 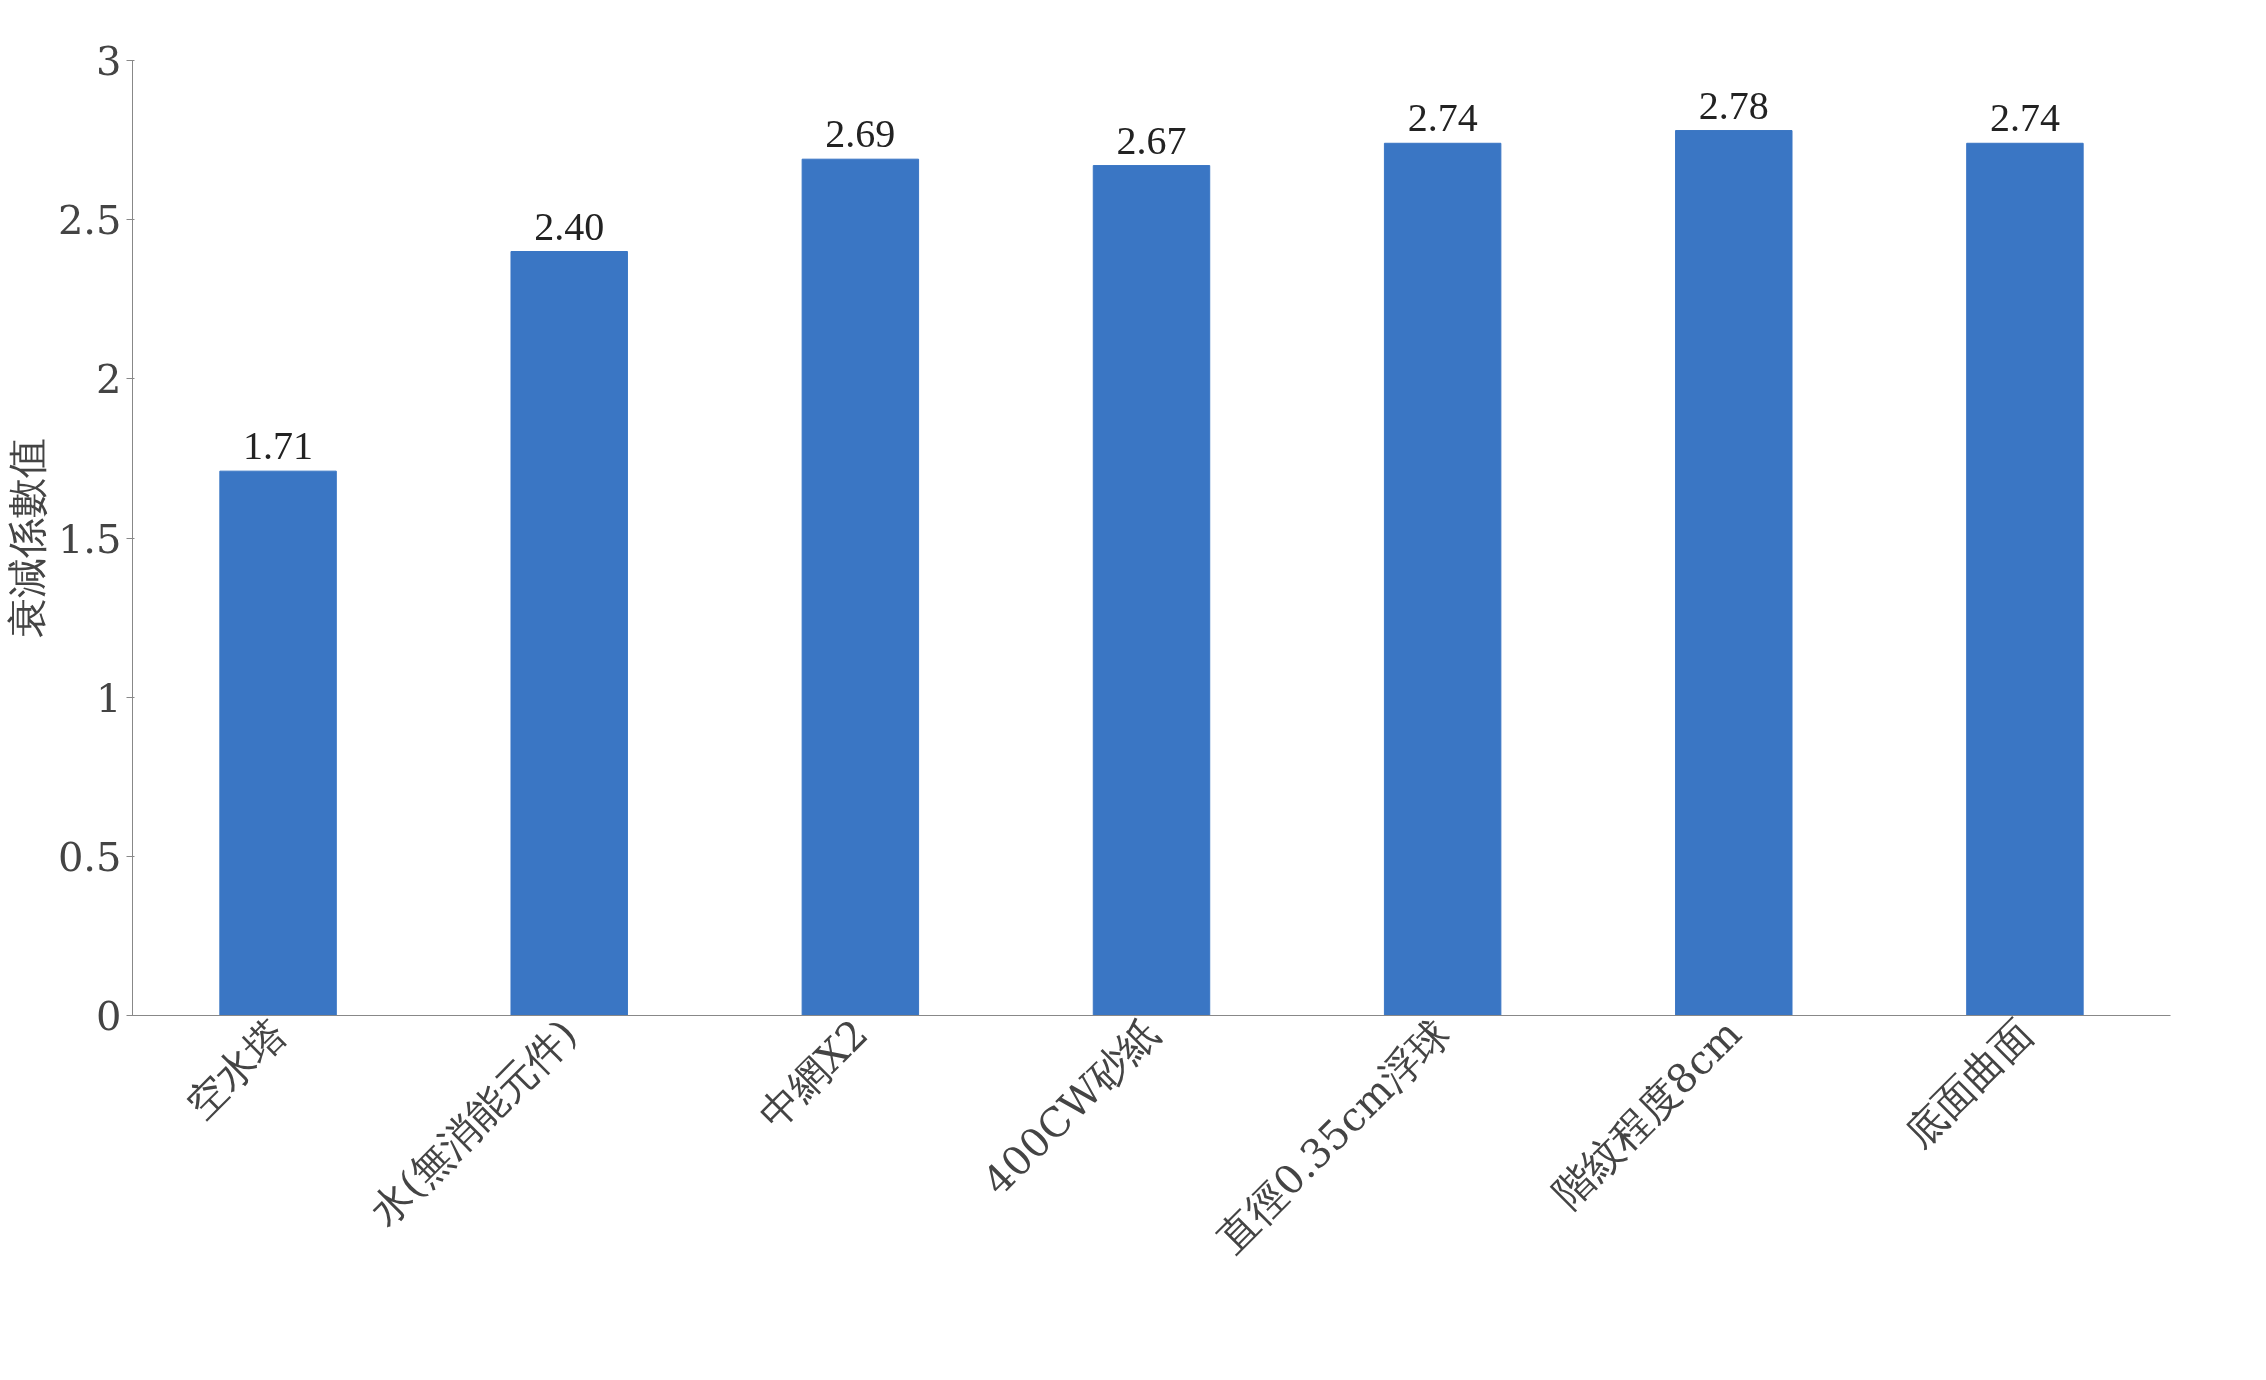 I want to click on y-tick-label: 0, so click(x=109, y=1016).